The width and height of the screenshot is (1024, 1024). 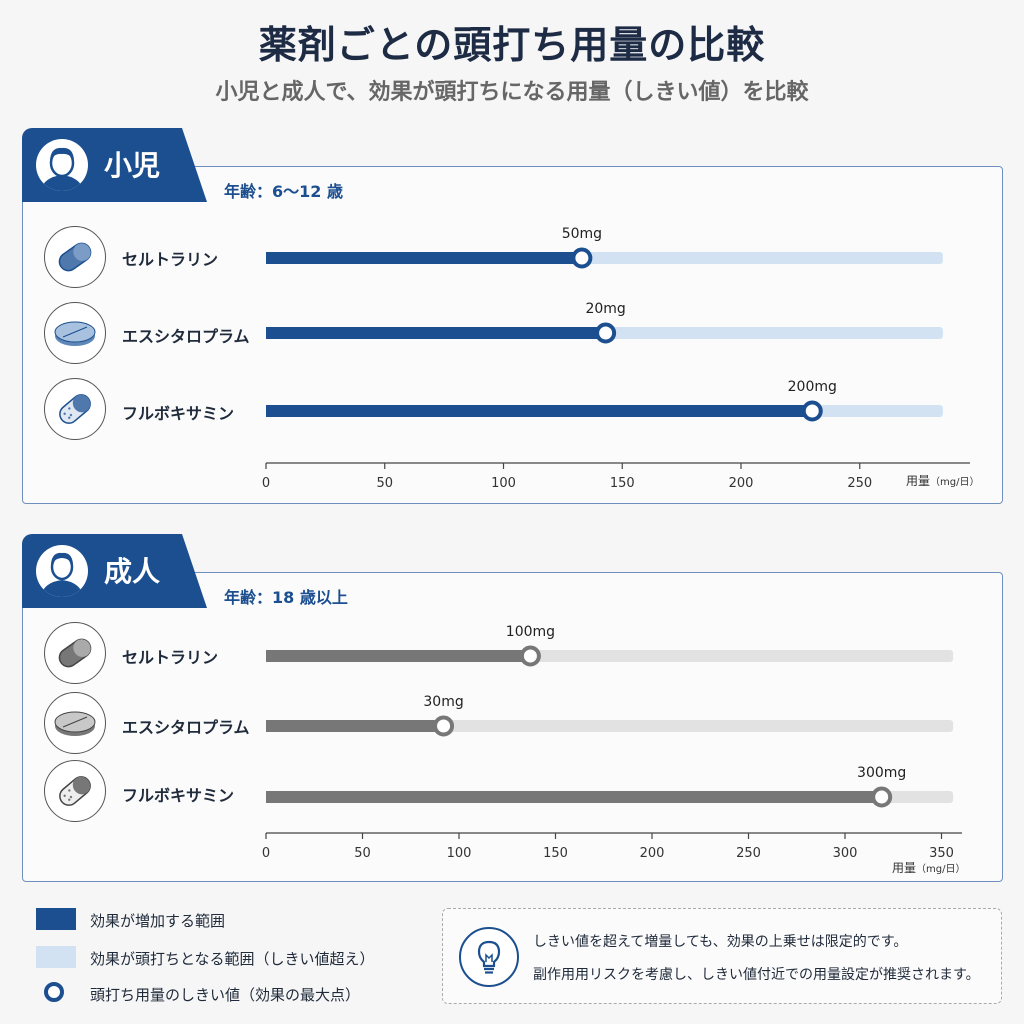 What do you see at coordinates (225, 995) in the screenshot?
I see `legend-threshold-label: 頭打ち用量のしきい値（効果の最大点）` at bounding box center [225, 995].